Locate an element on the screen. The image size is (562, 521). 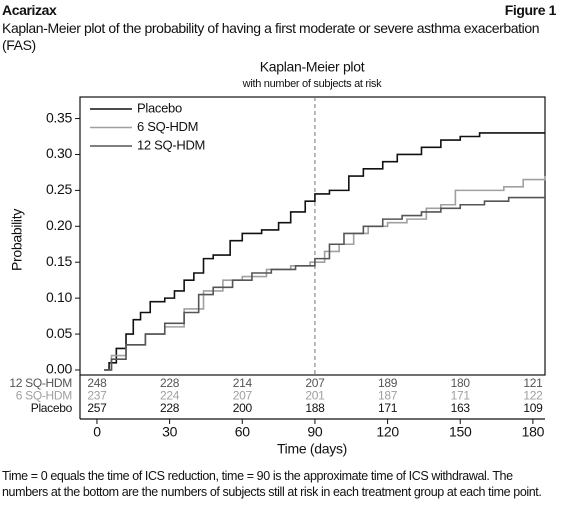
risk-count: 122 is located at coordinates (533, 396).